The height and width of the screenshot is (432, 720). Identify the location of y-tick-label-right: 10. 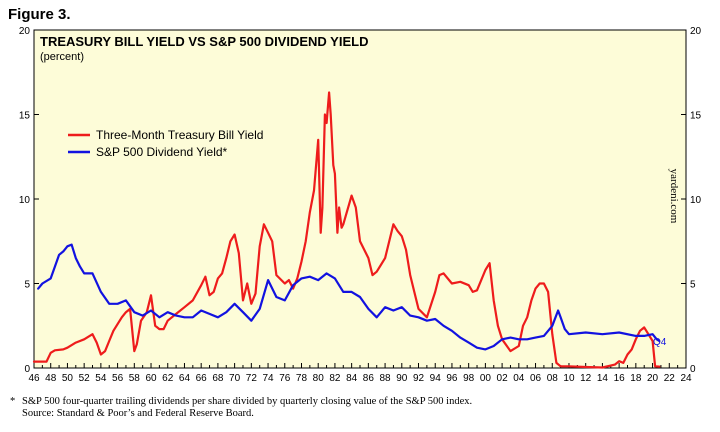
(696, 200).